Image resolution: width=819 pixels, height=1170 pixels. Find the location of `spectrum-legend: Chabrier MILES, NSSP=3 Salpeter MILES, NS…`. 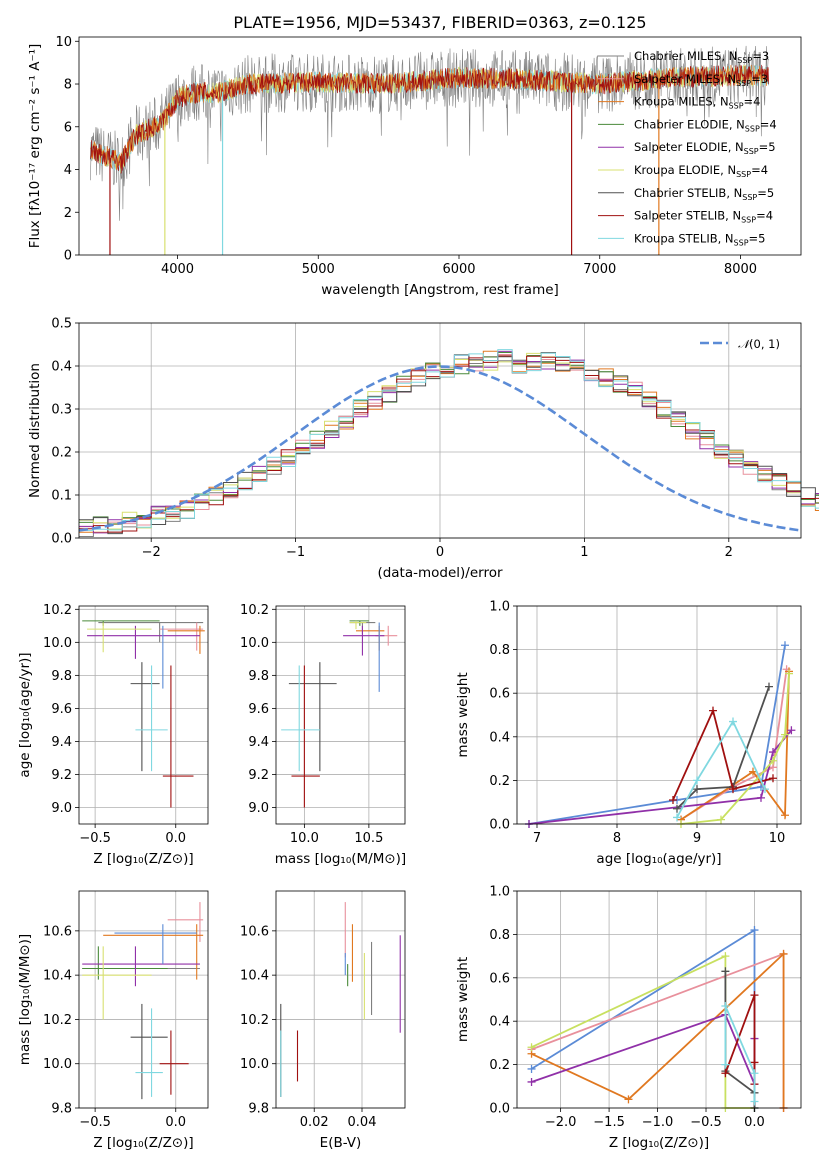

spectrum-legend: Chabrier MILES, NSSP=3 Salpeter MILES, NS… is located at coordinates (687, 148).